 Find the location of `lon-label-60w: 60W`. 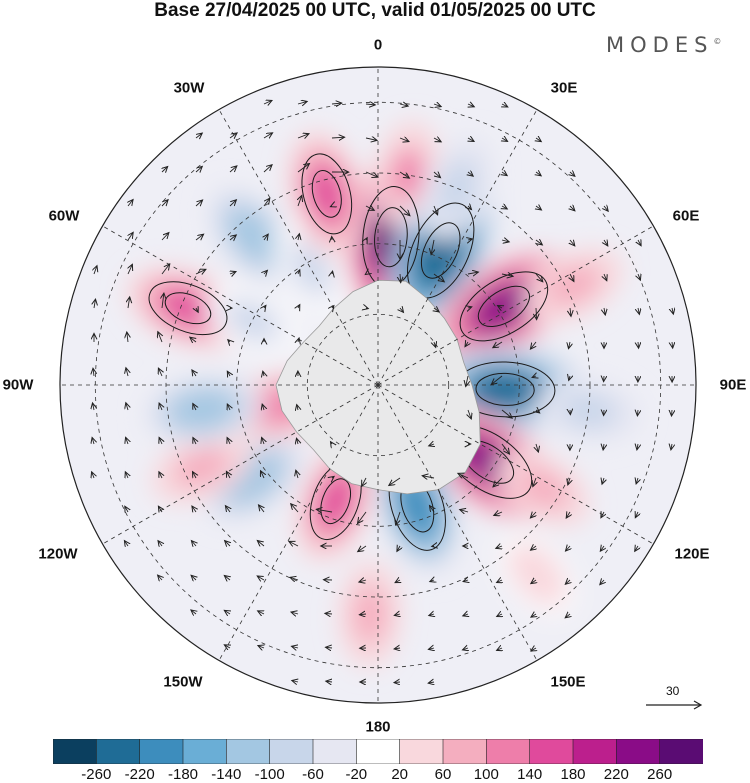

lon-label-60w: 60W is located at coordinates (64, 216).